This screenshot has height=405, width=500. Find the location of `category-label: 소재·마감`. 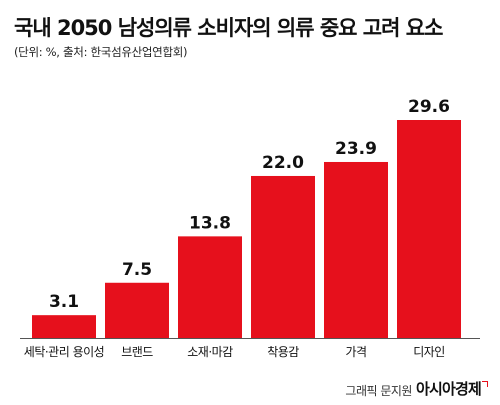

category-label: 소재·마감 is located at coordinates (210, 352).